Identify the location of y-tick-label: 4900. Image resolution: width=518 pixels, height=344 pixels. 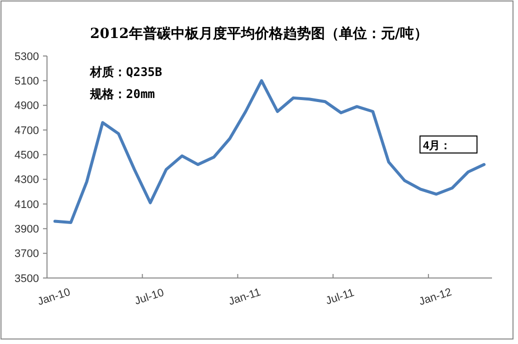
(26, 106).